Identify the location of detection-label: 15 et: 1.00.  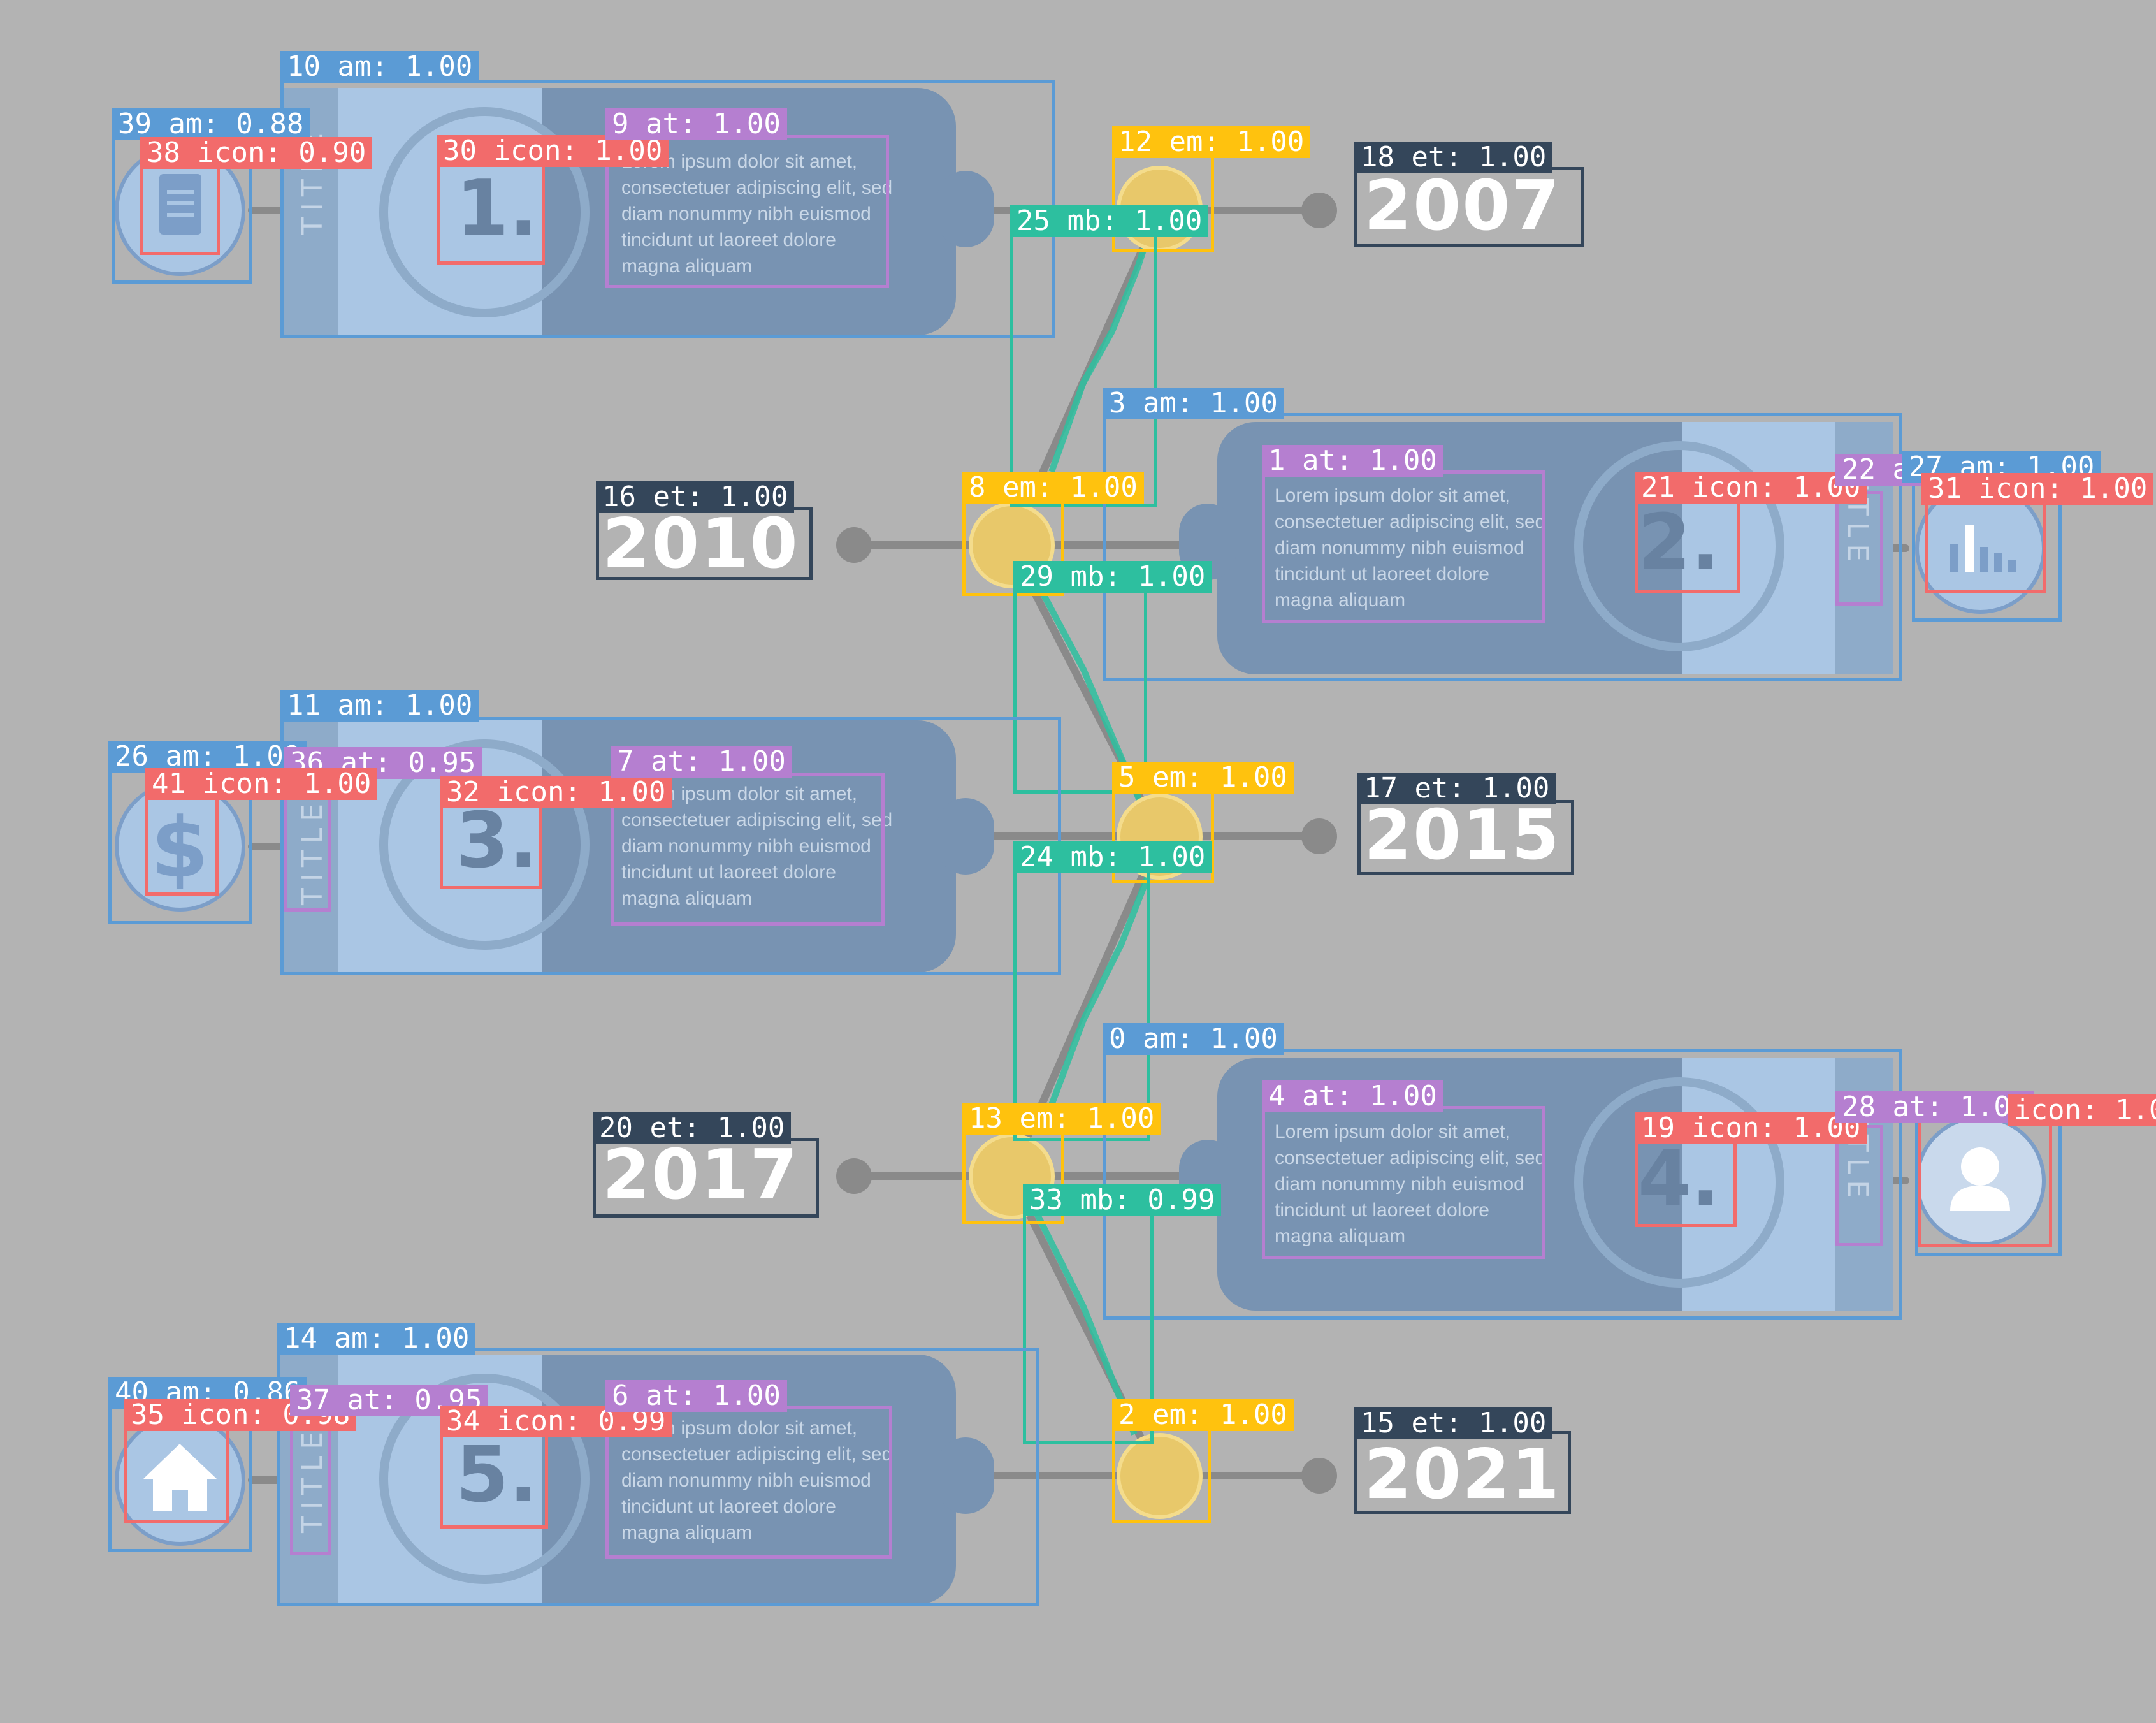
(1454, 1423).